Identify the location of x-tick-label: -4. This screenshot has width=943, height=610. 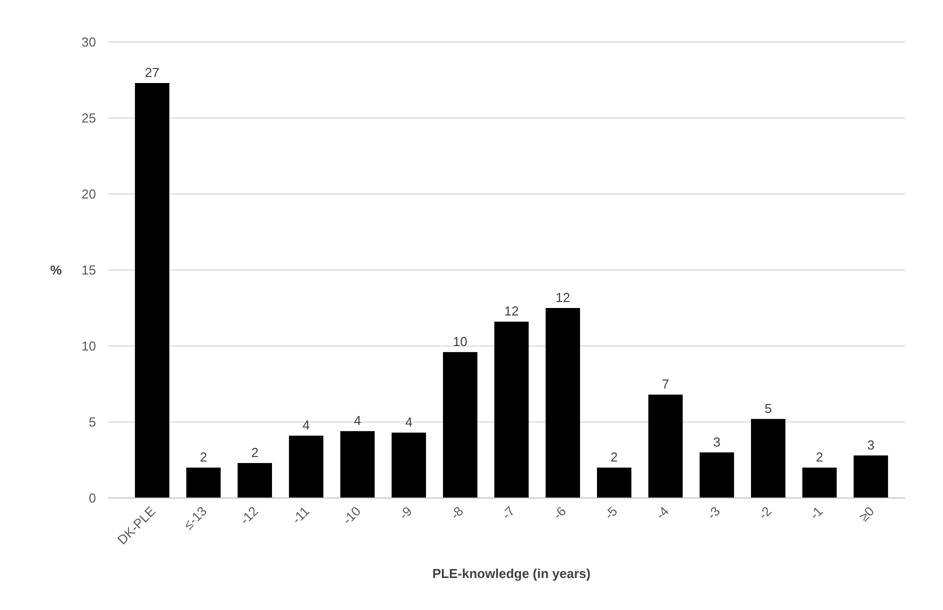
(662, 513).